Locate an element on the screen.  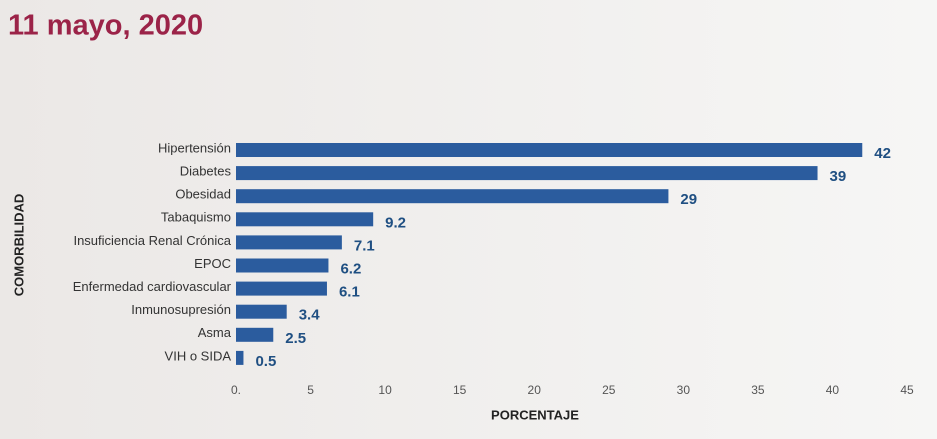
x-axis-title: PORCENTAJE is located at coordinates (535, 414).